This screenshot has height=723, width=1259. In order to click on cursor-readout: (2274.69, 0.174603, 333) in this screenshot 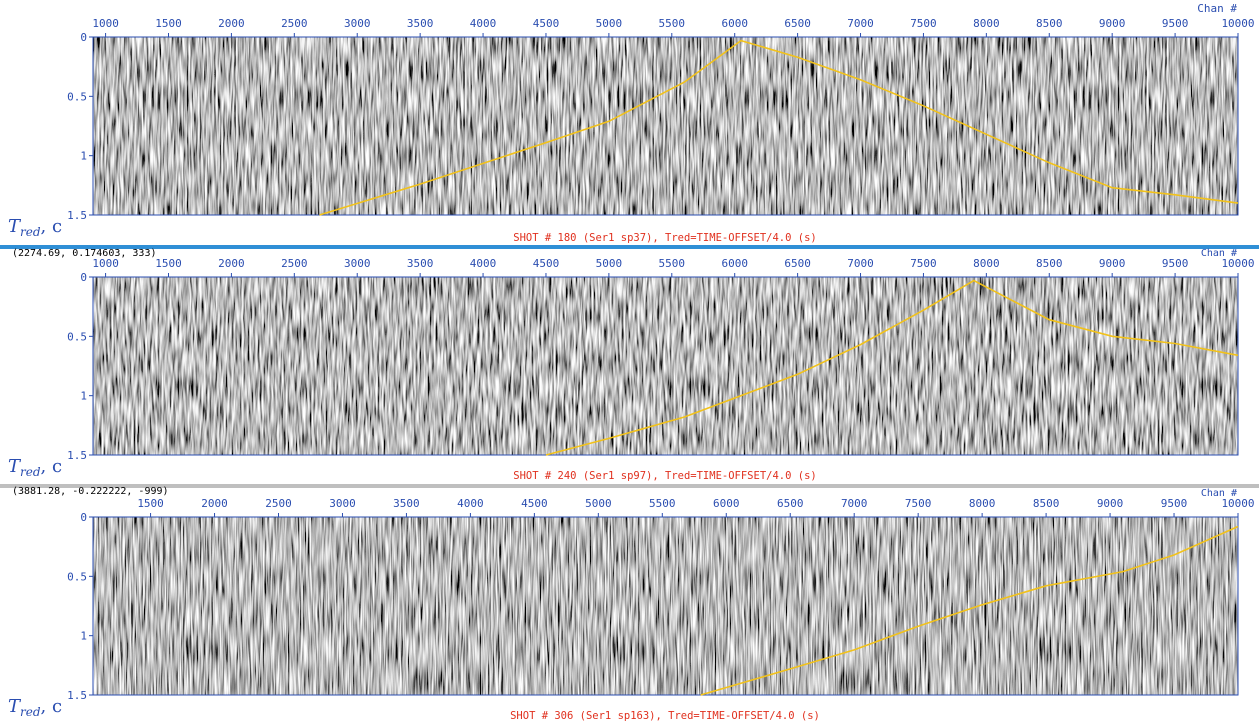, I will do `click(84, 253)`.